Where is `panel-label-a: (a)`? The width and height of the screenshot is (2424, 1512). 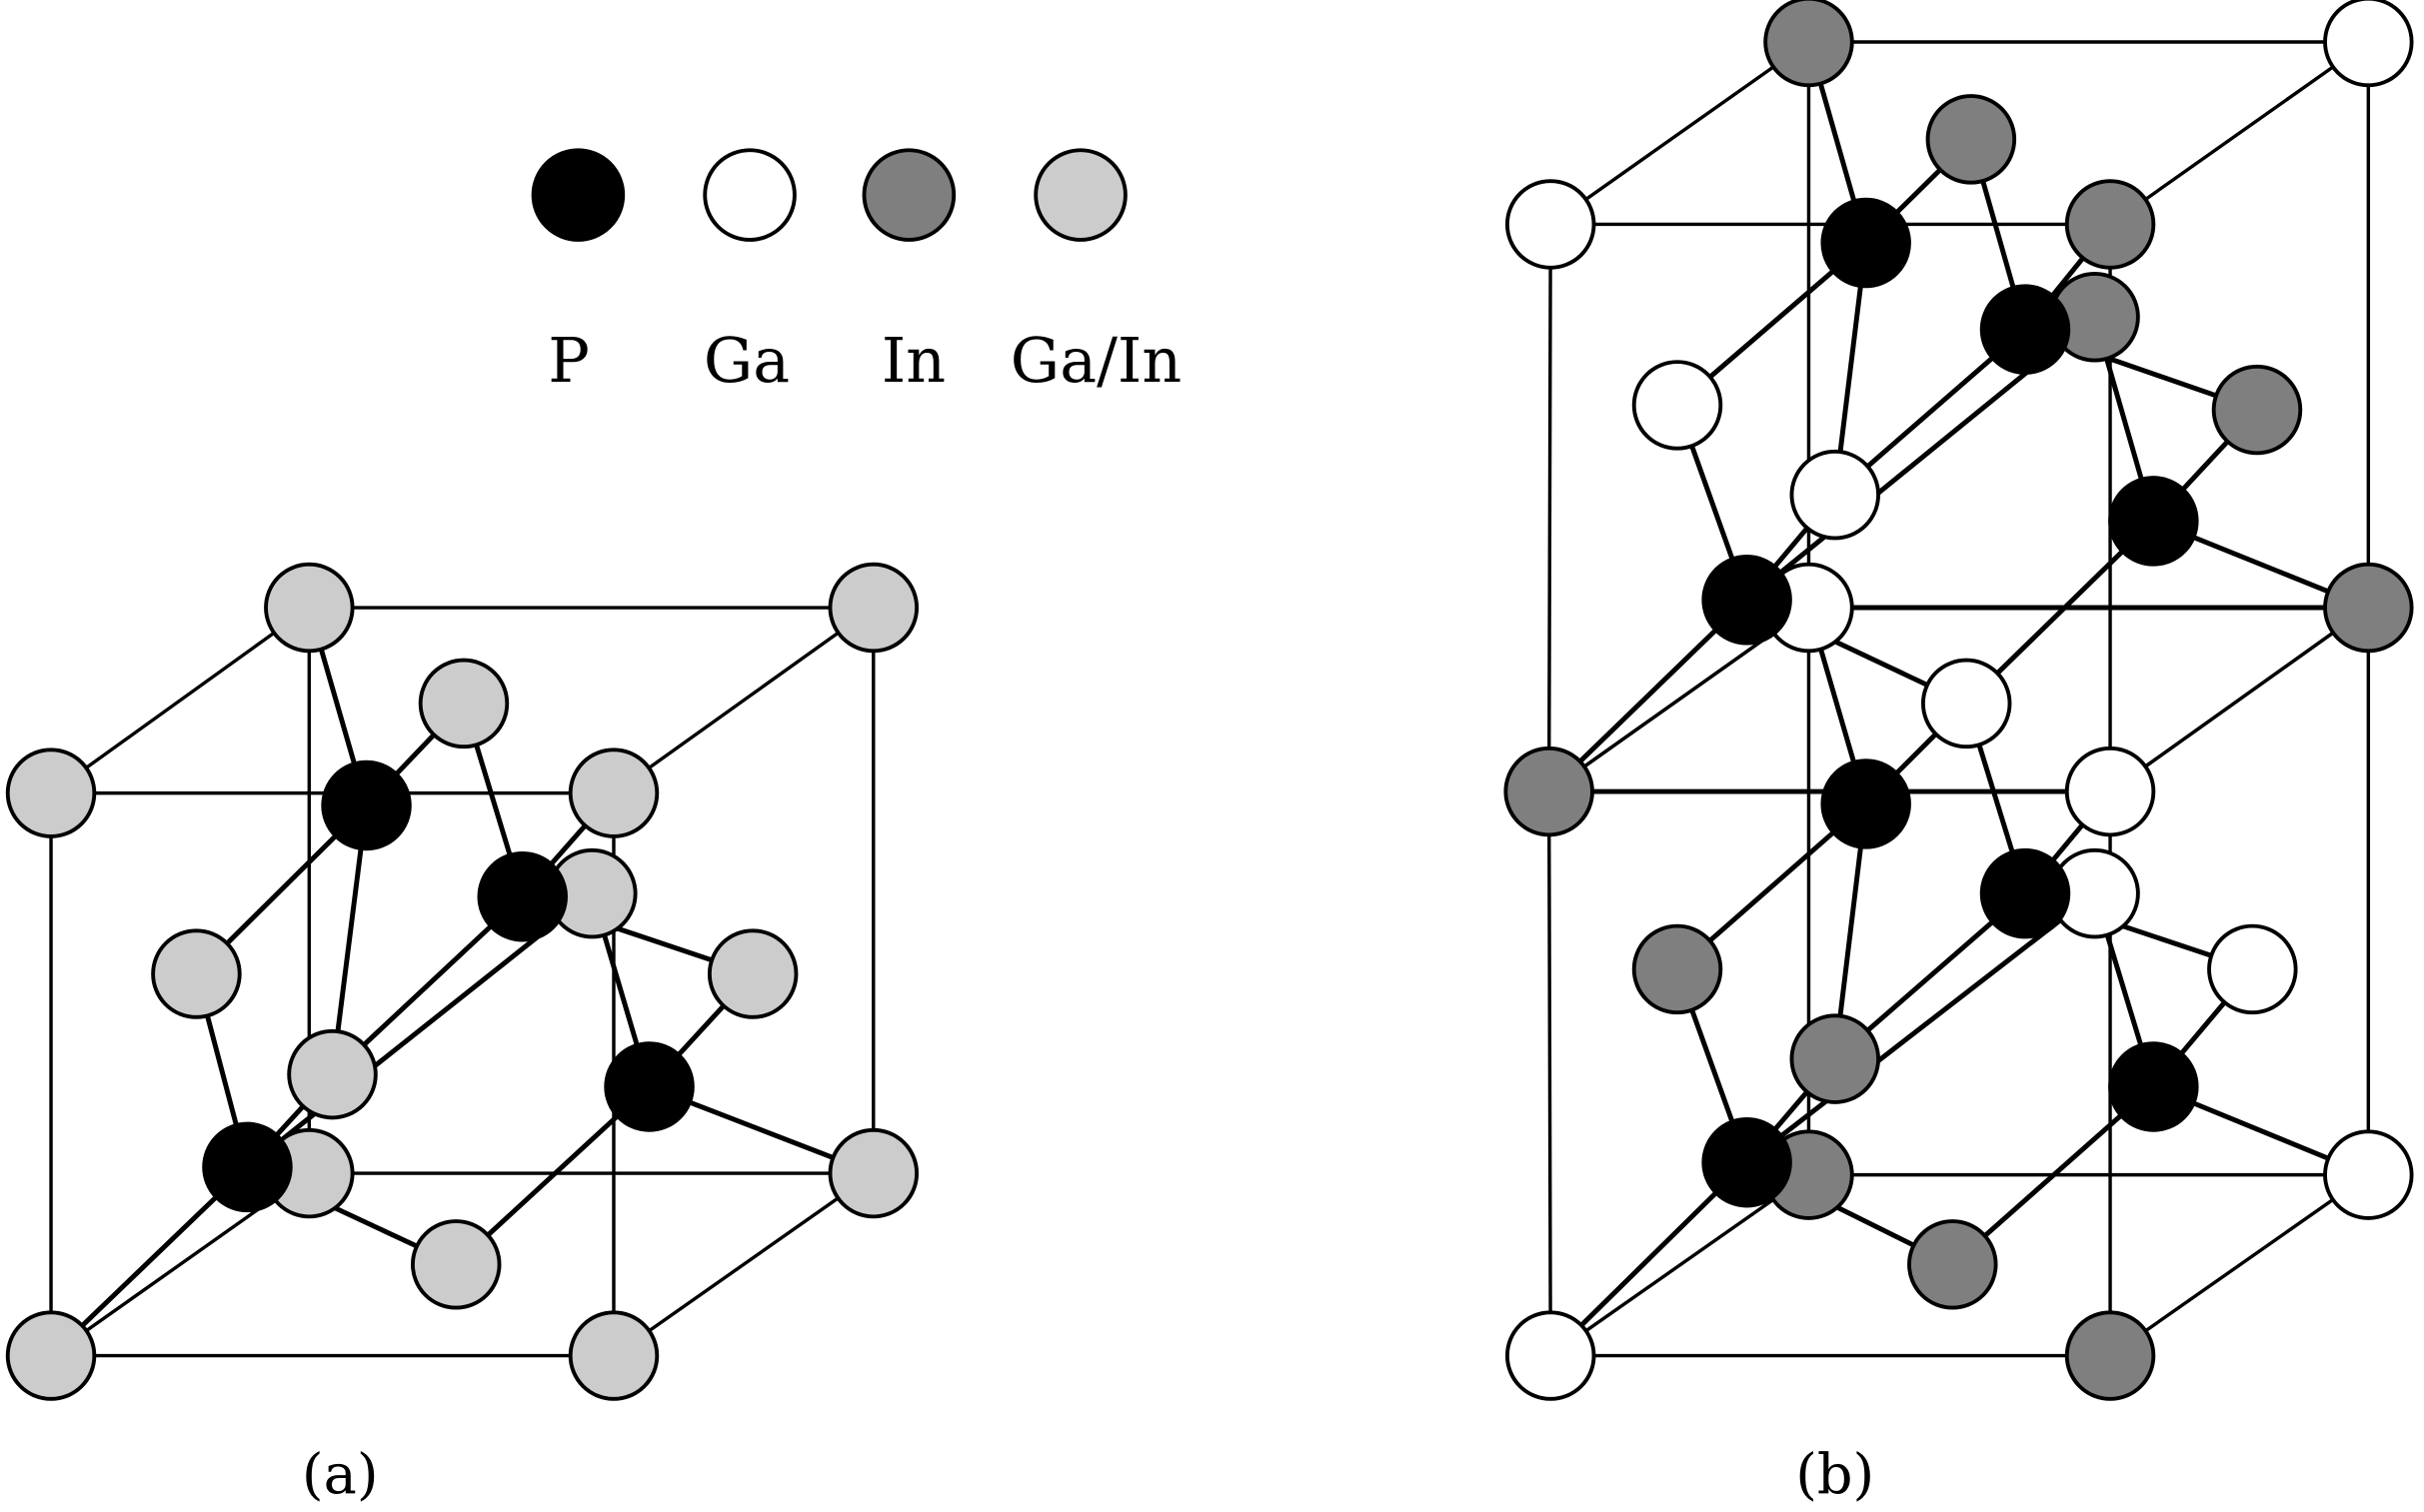
panel-label-a: (a) is located at coordinates (340, 1474).